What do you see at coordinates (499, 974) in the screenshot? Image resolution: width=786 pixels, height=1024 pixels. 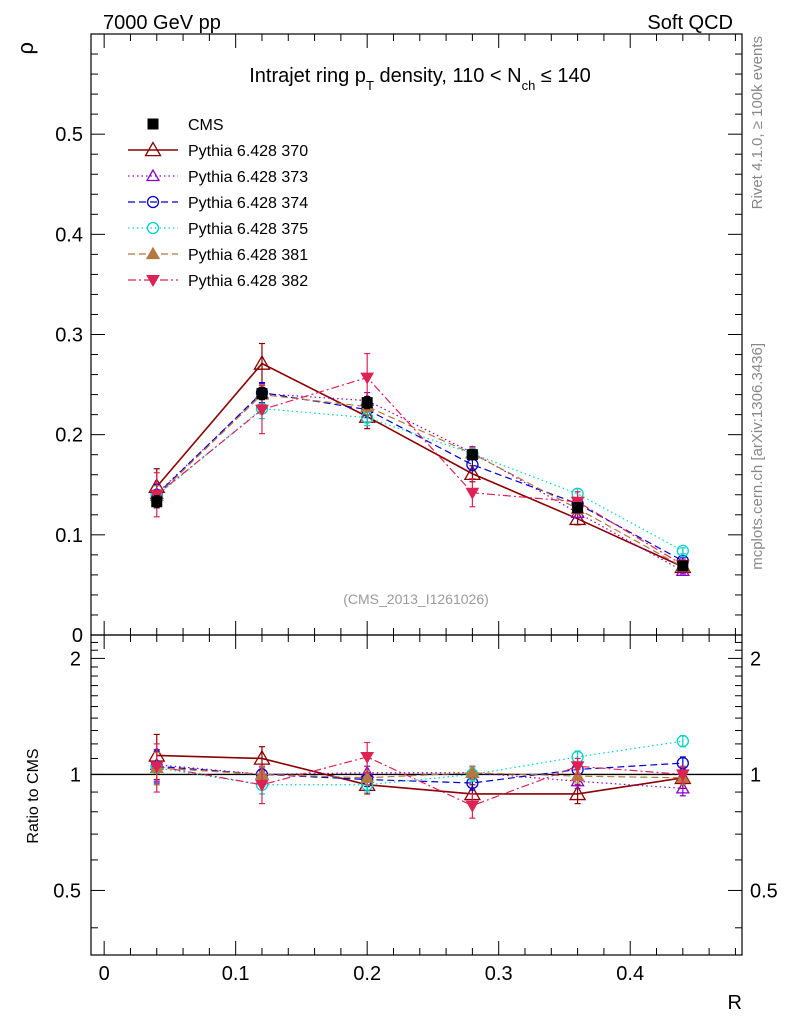 I see `ratio-xtick-label: 0.3` at bounding box center [499, 974].